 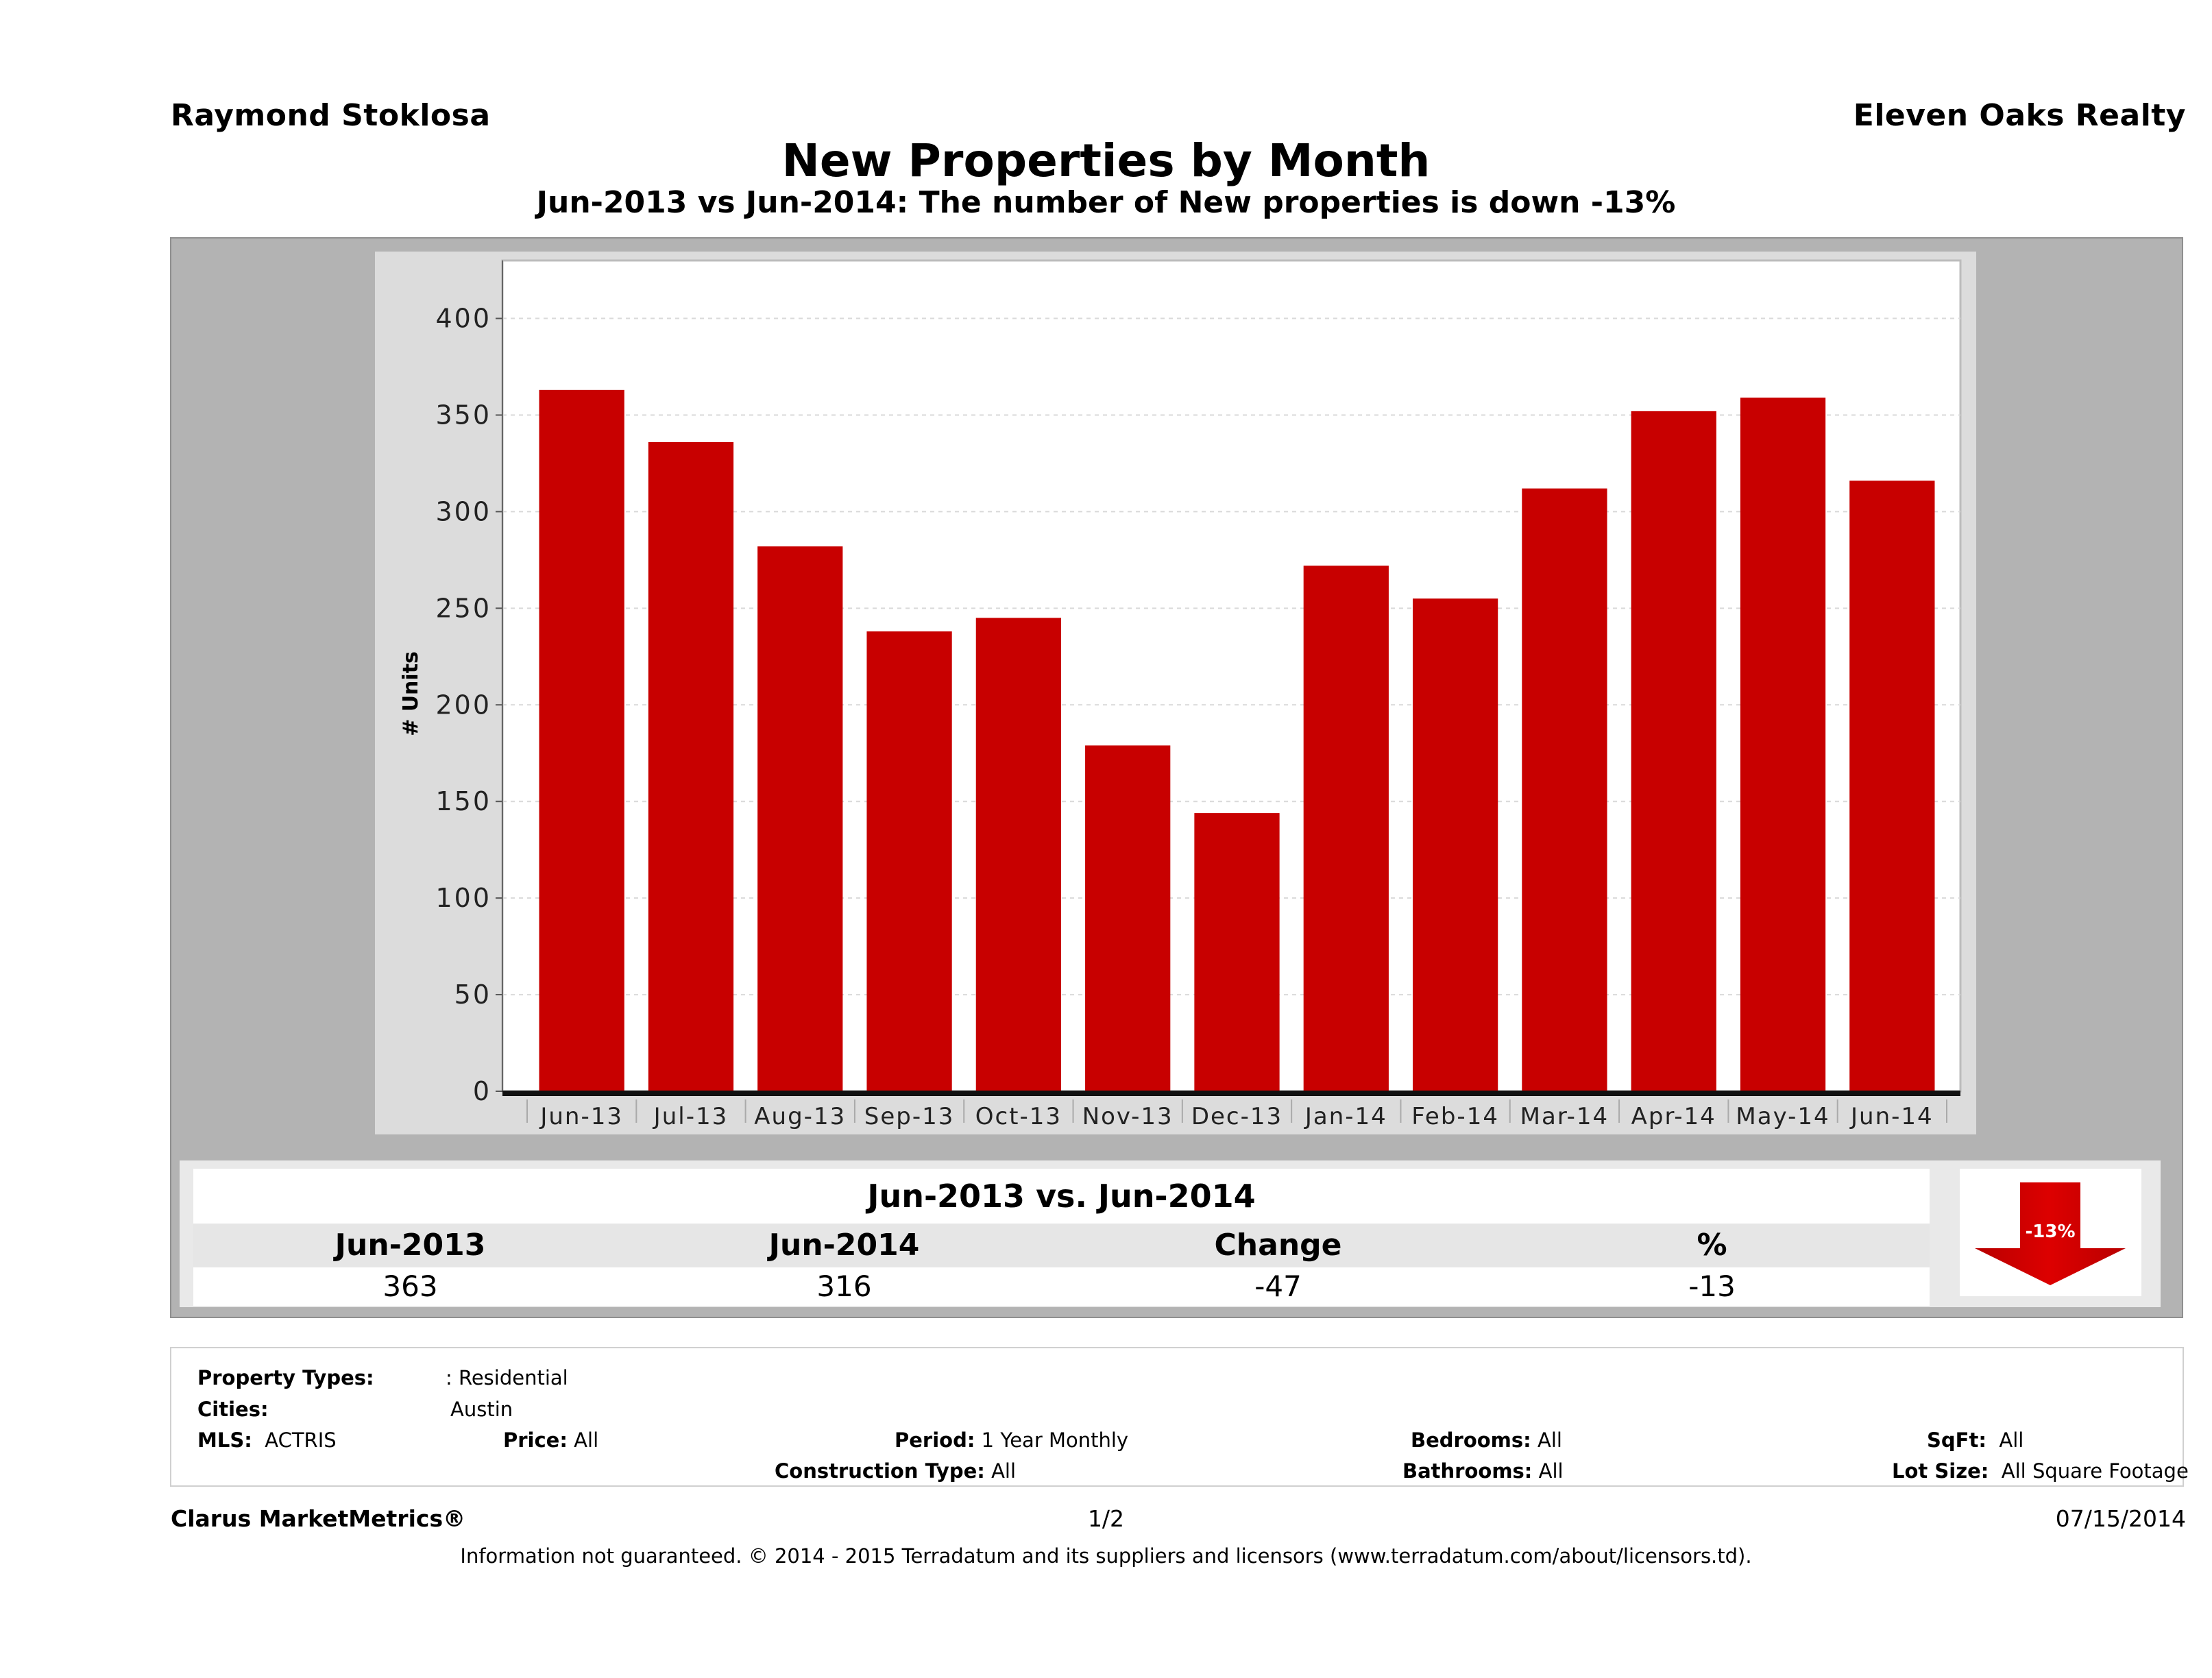 What do you see at coordinates (1483, 1471) in the screenshot?
I see `criteria-bathrooms: Bathrooms: All` at bounding box center [1483, 1471].